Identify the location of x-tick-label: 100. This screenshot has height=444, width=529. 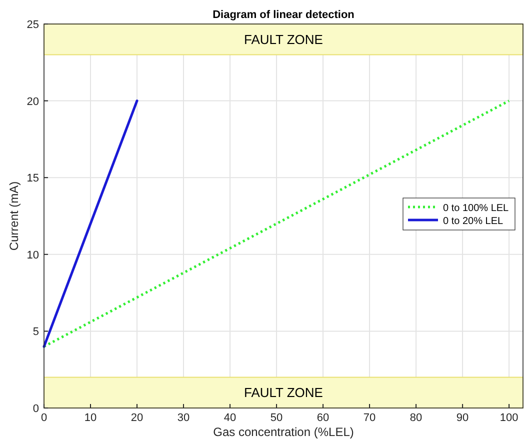
(509, 418).